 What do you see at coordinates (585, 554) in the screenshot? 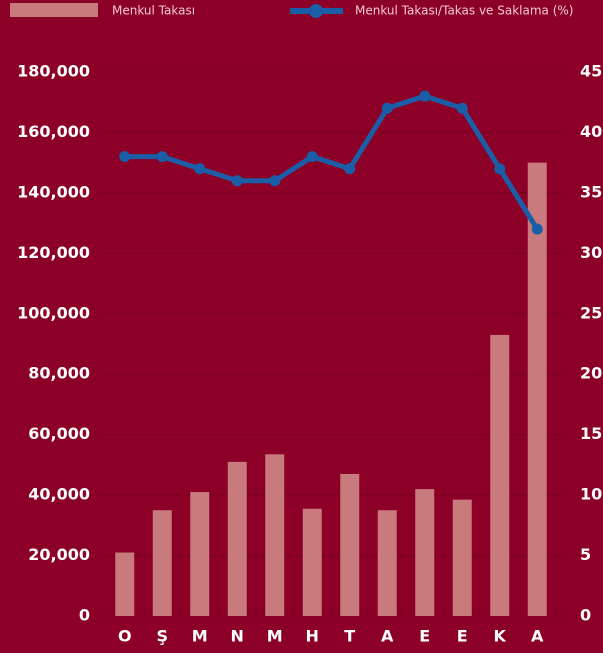
I see `y2-tick-label: 5` at bounding box center [585, 554].